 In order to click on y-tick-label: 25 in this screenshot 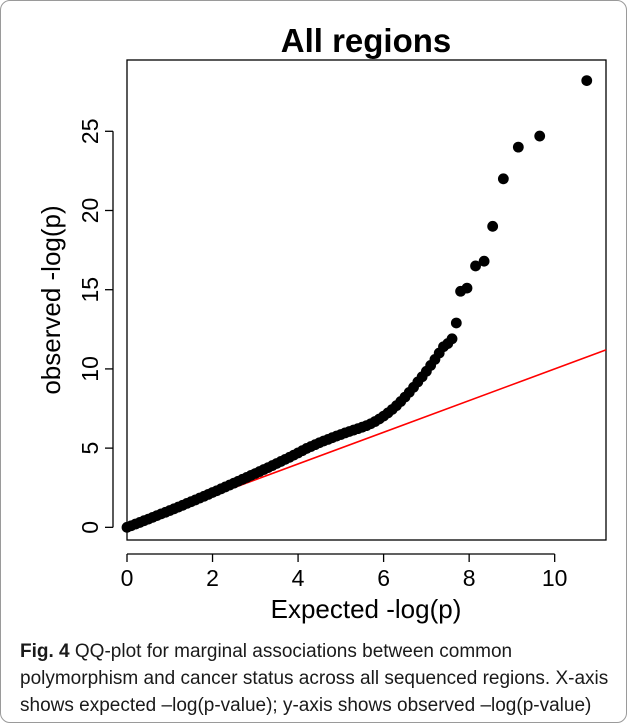, I will do `click(90, 131)`.